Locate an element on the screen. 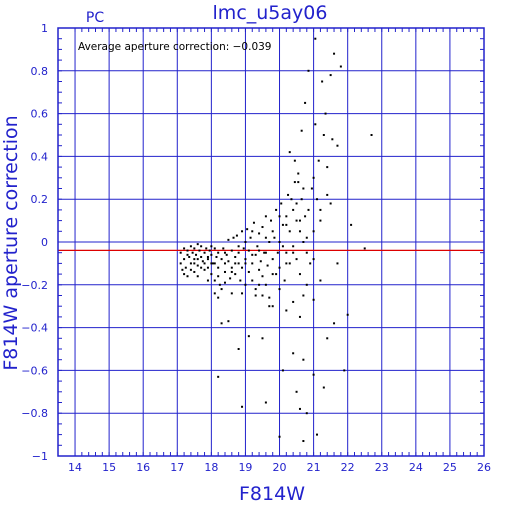  x-tick-label: 17 is located at coordinates (177, 467).